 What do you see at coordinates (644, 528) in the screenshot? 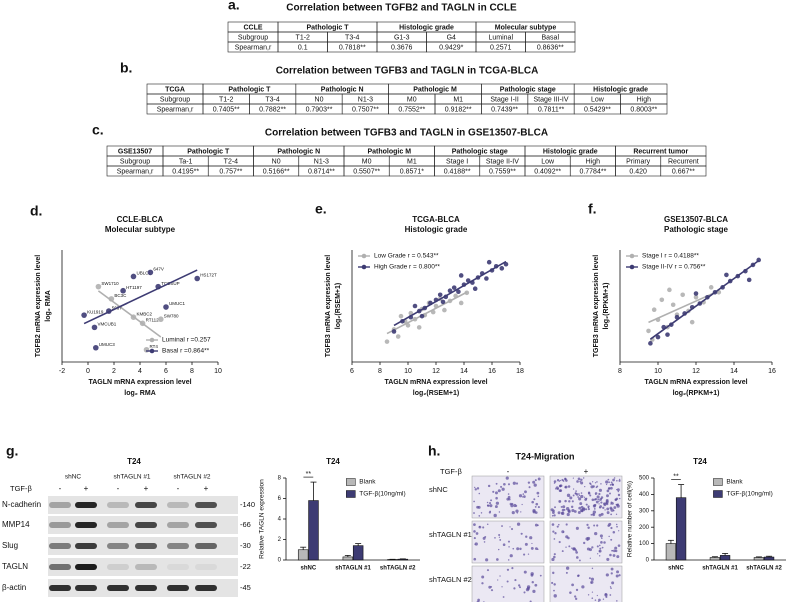
I see `y-tick-label: 200` at bounding box center [644, 528].